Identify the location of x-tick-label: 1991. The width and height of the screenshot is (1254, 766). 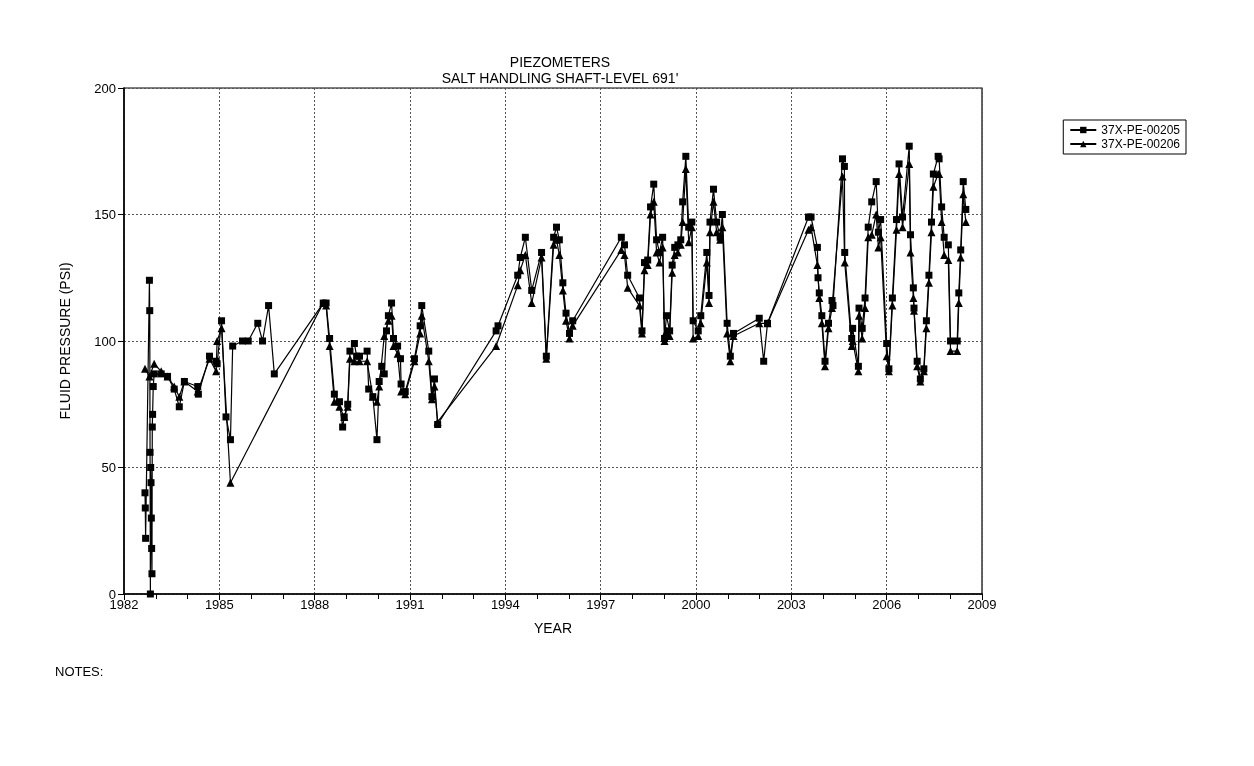
(410, 604).